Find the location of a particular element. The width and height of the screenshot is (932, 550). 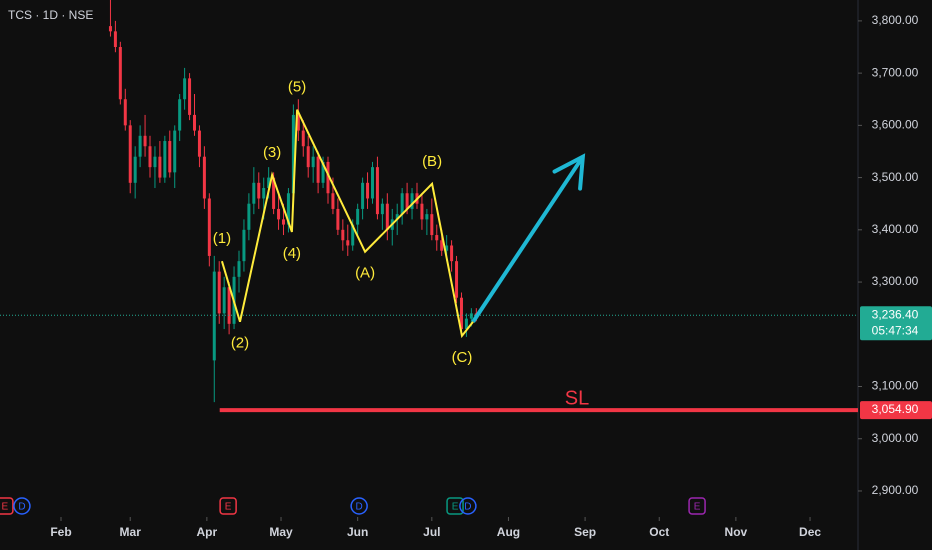

x-tick-label: Apr is located at coordinates (207, 532).